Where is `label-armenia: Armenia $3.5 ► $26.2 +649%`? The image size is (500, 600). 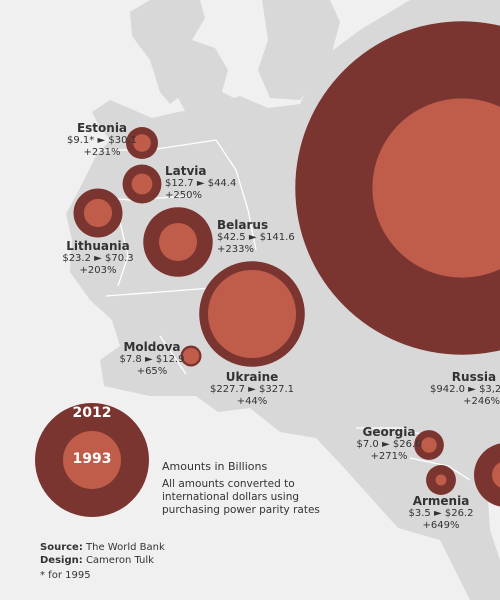 label-armenia: Armenia $3.5 ► $26.2 +649% is located at coordinates (441, 513).